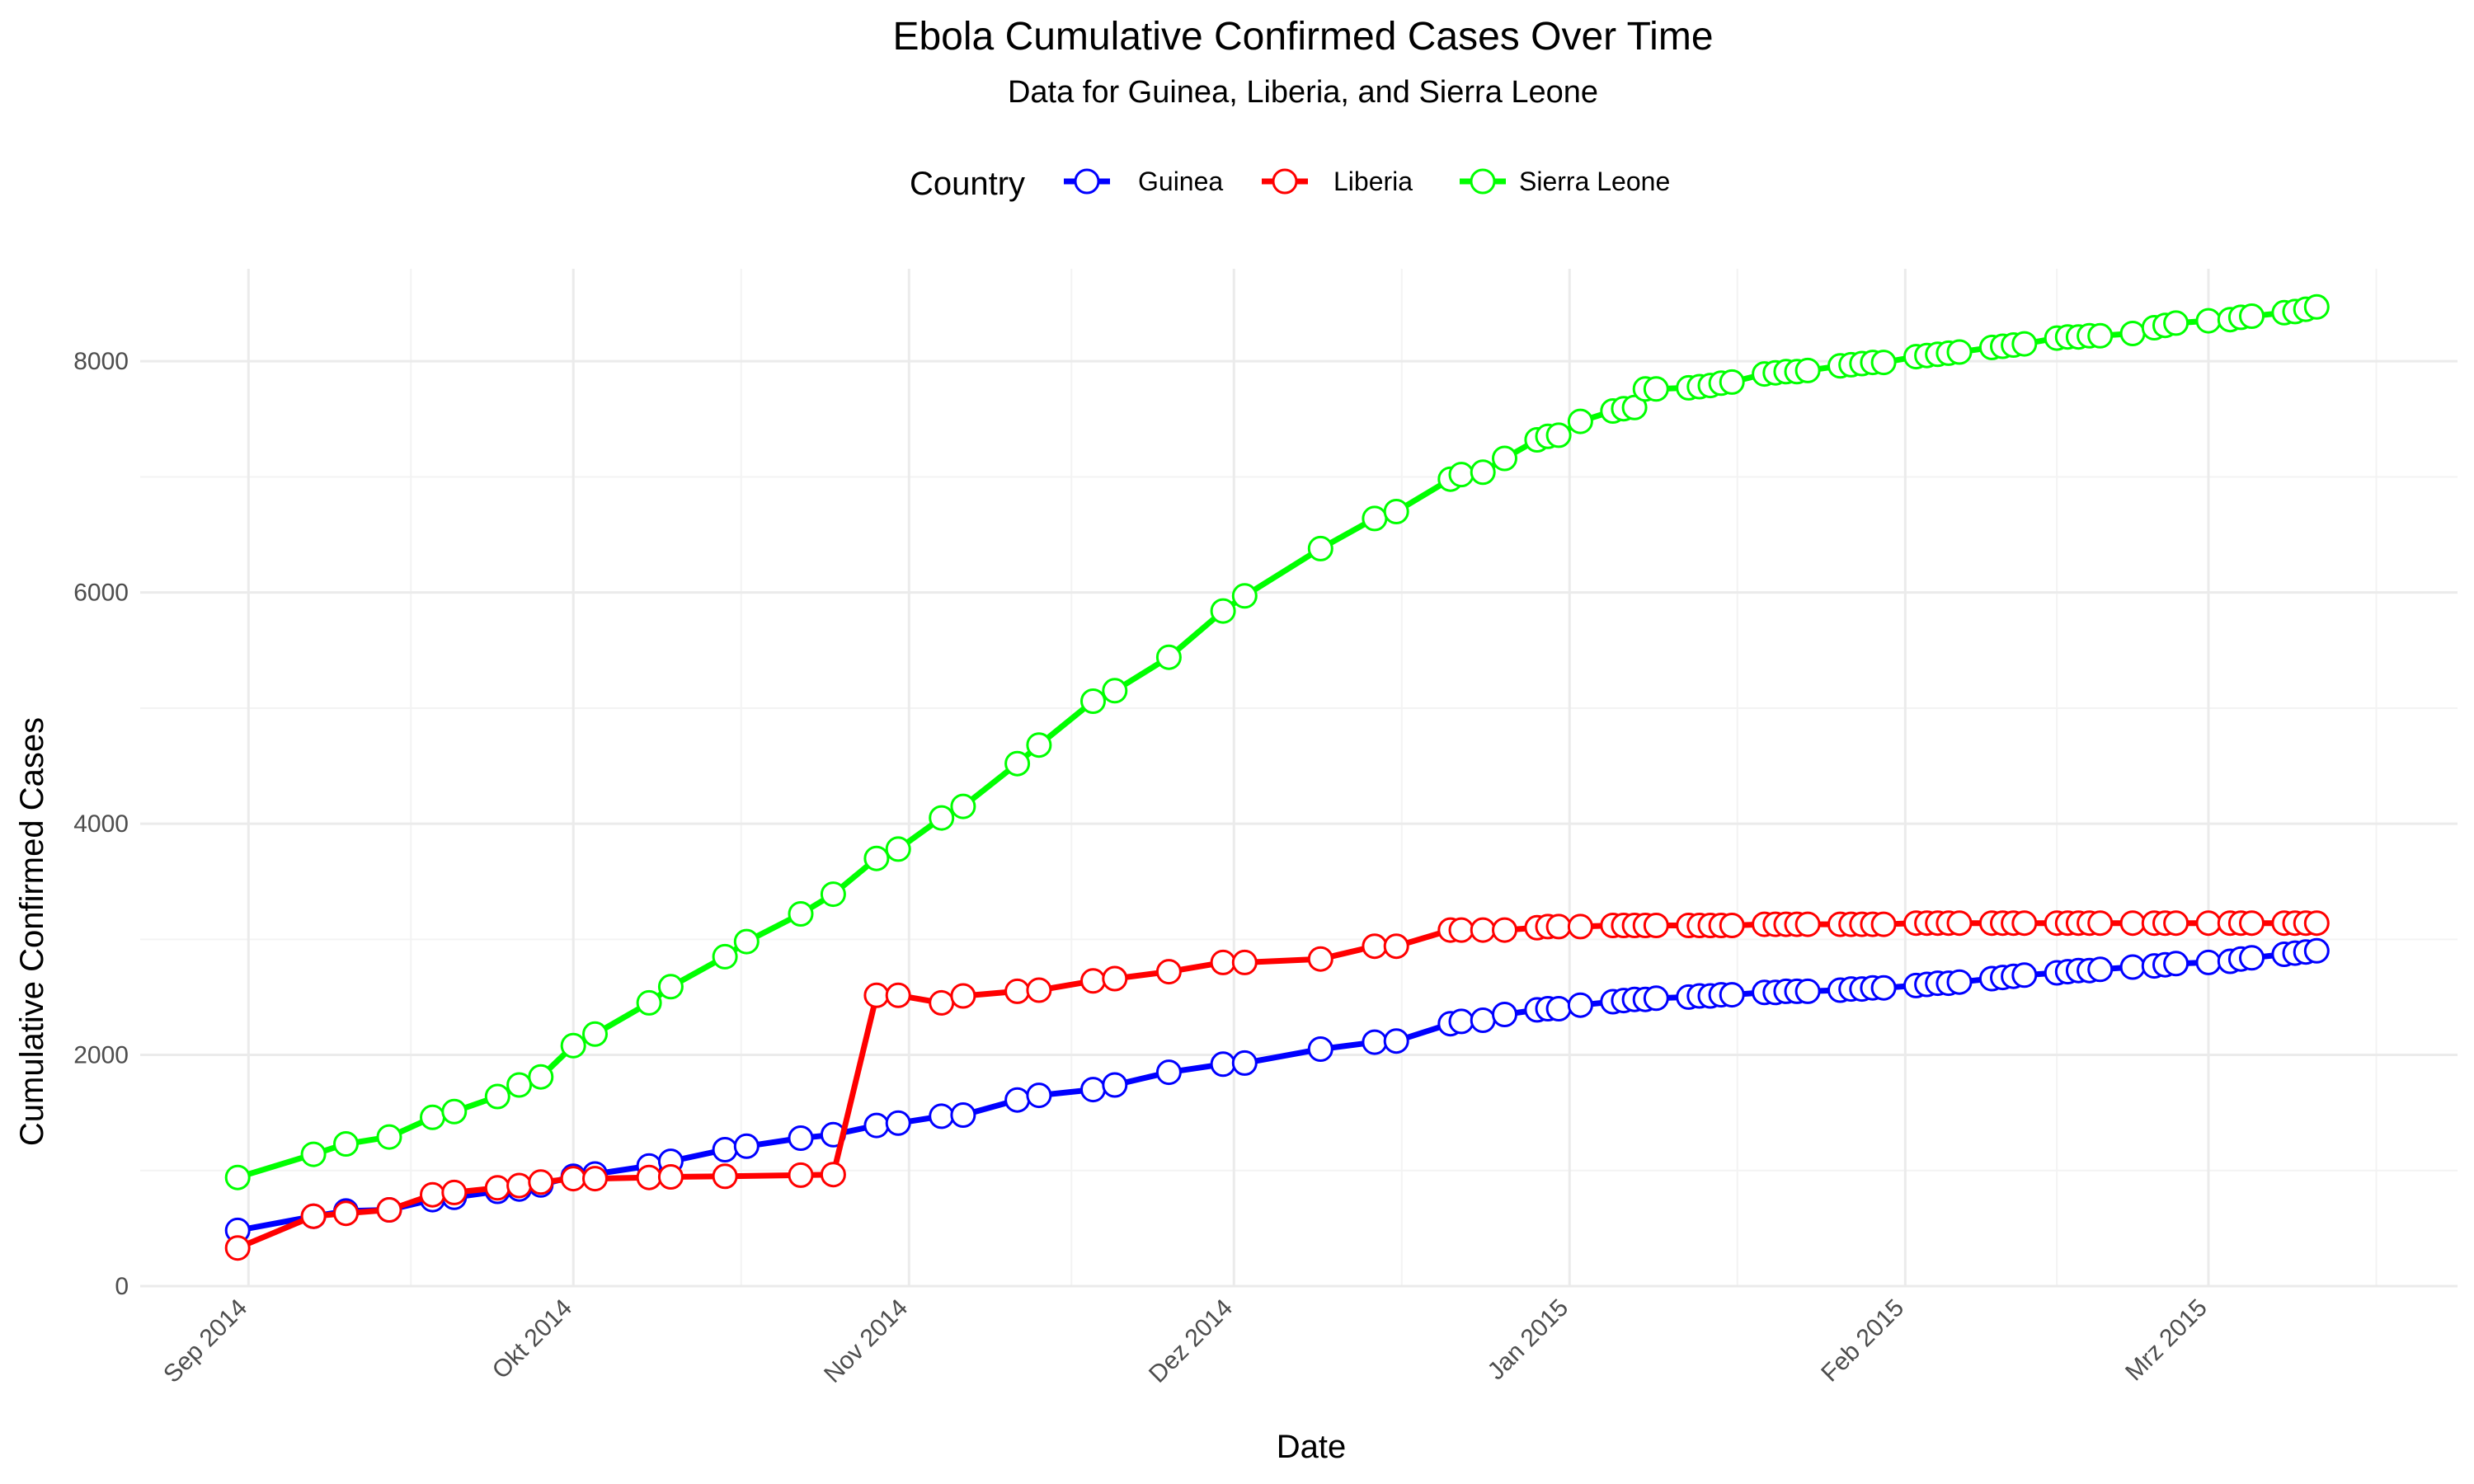 The image size is (2474, 1484). I want to click on y-tick-label: 0, so click(122, 1286).